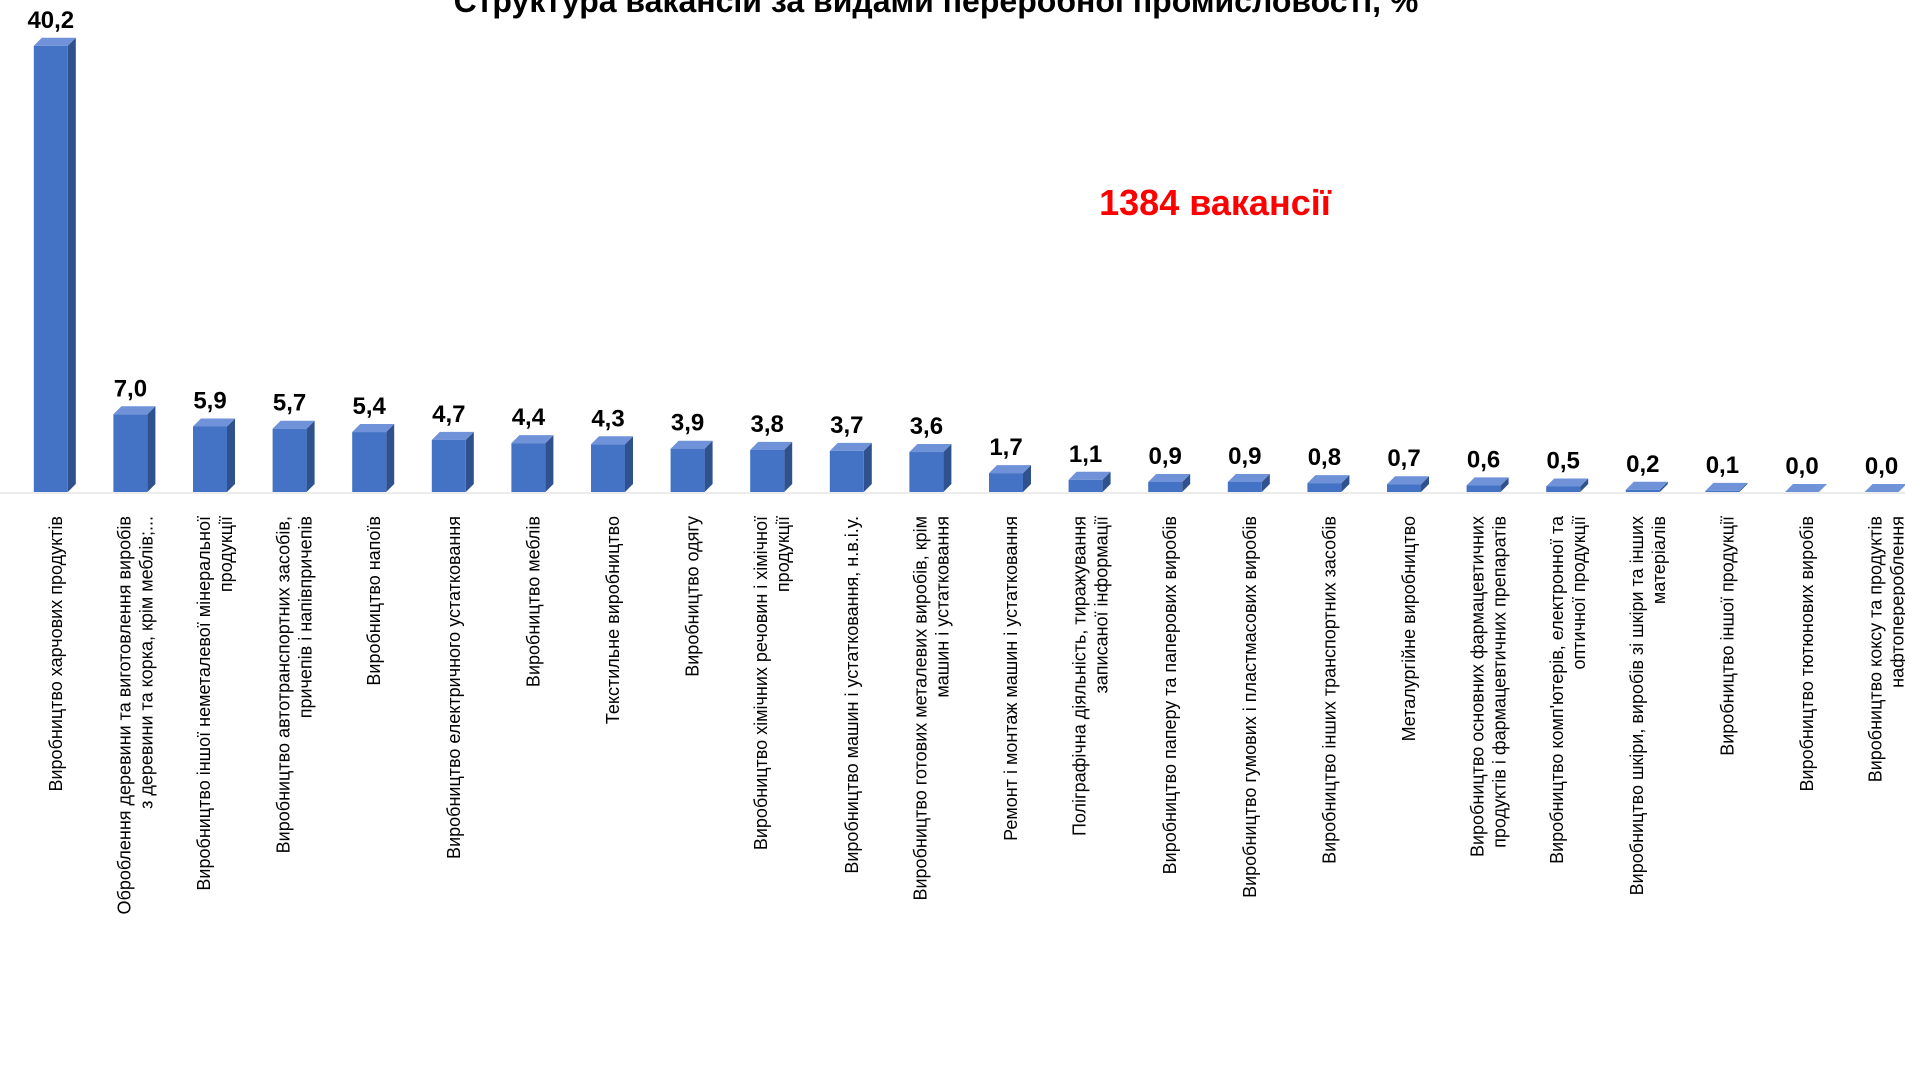 The height and width of the screenshot is (1074, 1905). I want to click on value-label: 1,7, so click(1005, 447).